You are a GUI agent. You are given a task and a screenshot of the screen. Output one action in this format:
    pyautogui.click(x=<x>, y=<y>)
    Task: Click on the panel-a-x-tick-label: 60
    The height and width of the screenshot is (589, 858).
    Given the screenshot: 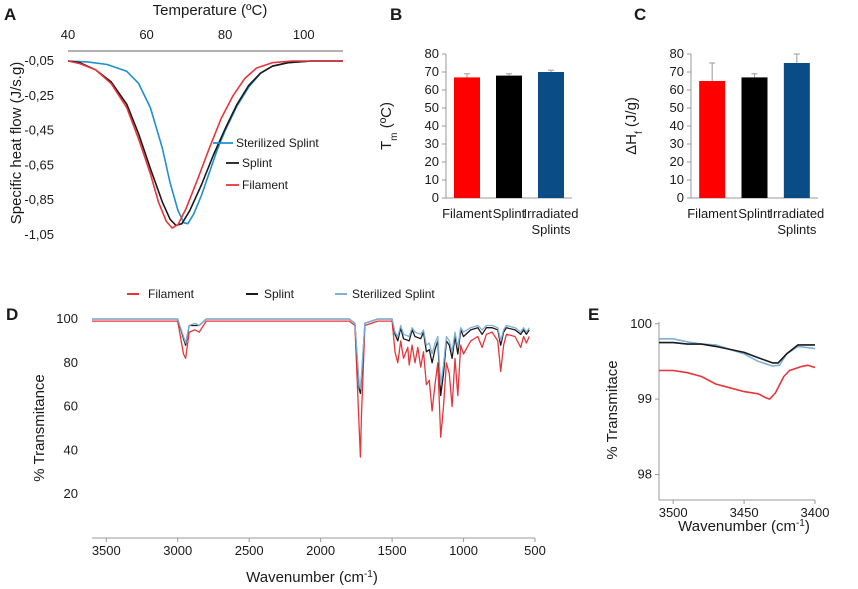 What is the action you would take?
    pyautogui.click(x=146, y=34)
    